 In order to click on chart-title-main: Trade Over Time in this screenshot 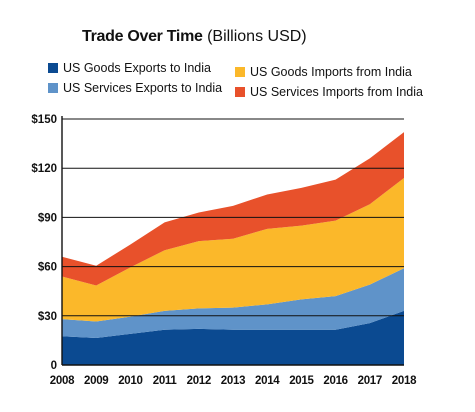, I will do `click(142, 36)`.